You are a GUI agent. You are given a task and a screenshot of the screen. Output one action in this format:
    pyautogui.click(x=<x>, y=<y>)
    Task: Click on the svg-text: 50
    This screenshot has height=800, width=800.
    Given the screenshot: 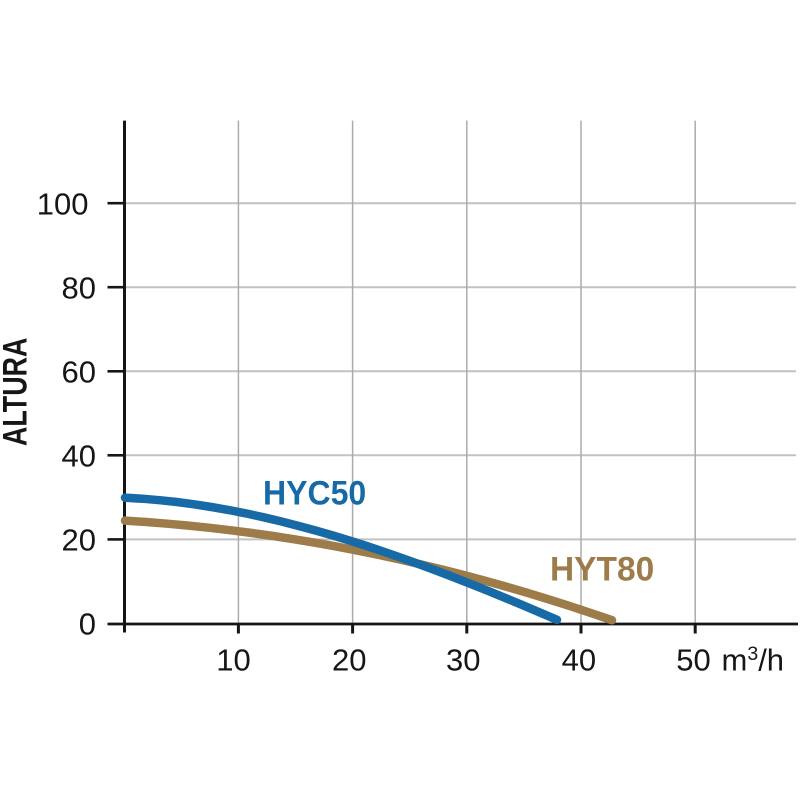 What is the action you would take?
    pyautogui.click(x=693, y=660)
    